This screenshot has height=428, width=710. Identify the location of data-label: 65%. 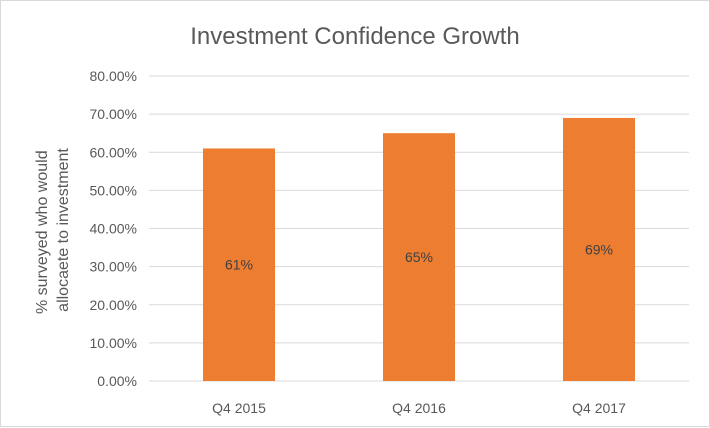
(419, 257).